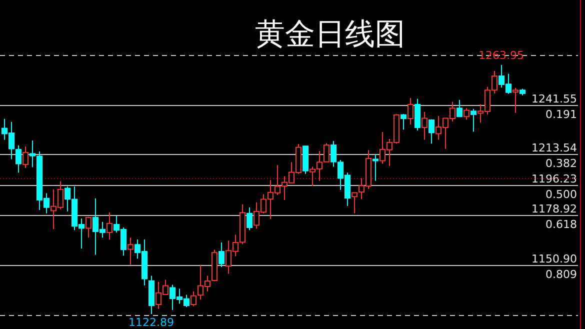 This screenshot has width=585, height=329. What do you see at coordinates (554, 148) in the screenshot?
I see `ref-line-label: 1213.54` at bounding box center [554, 148].